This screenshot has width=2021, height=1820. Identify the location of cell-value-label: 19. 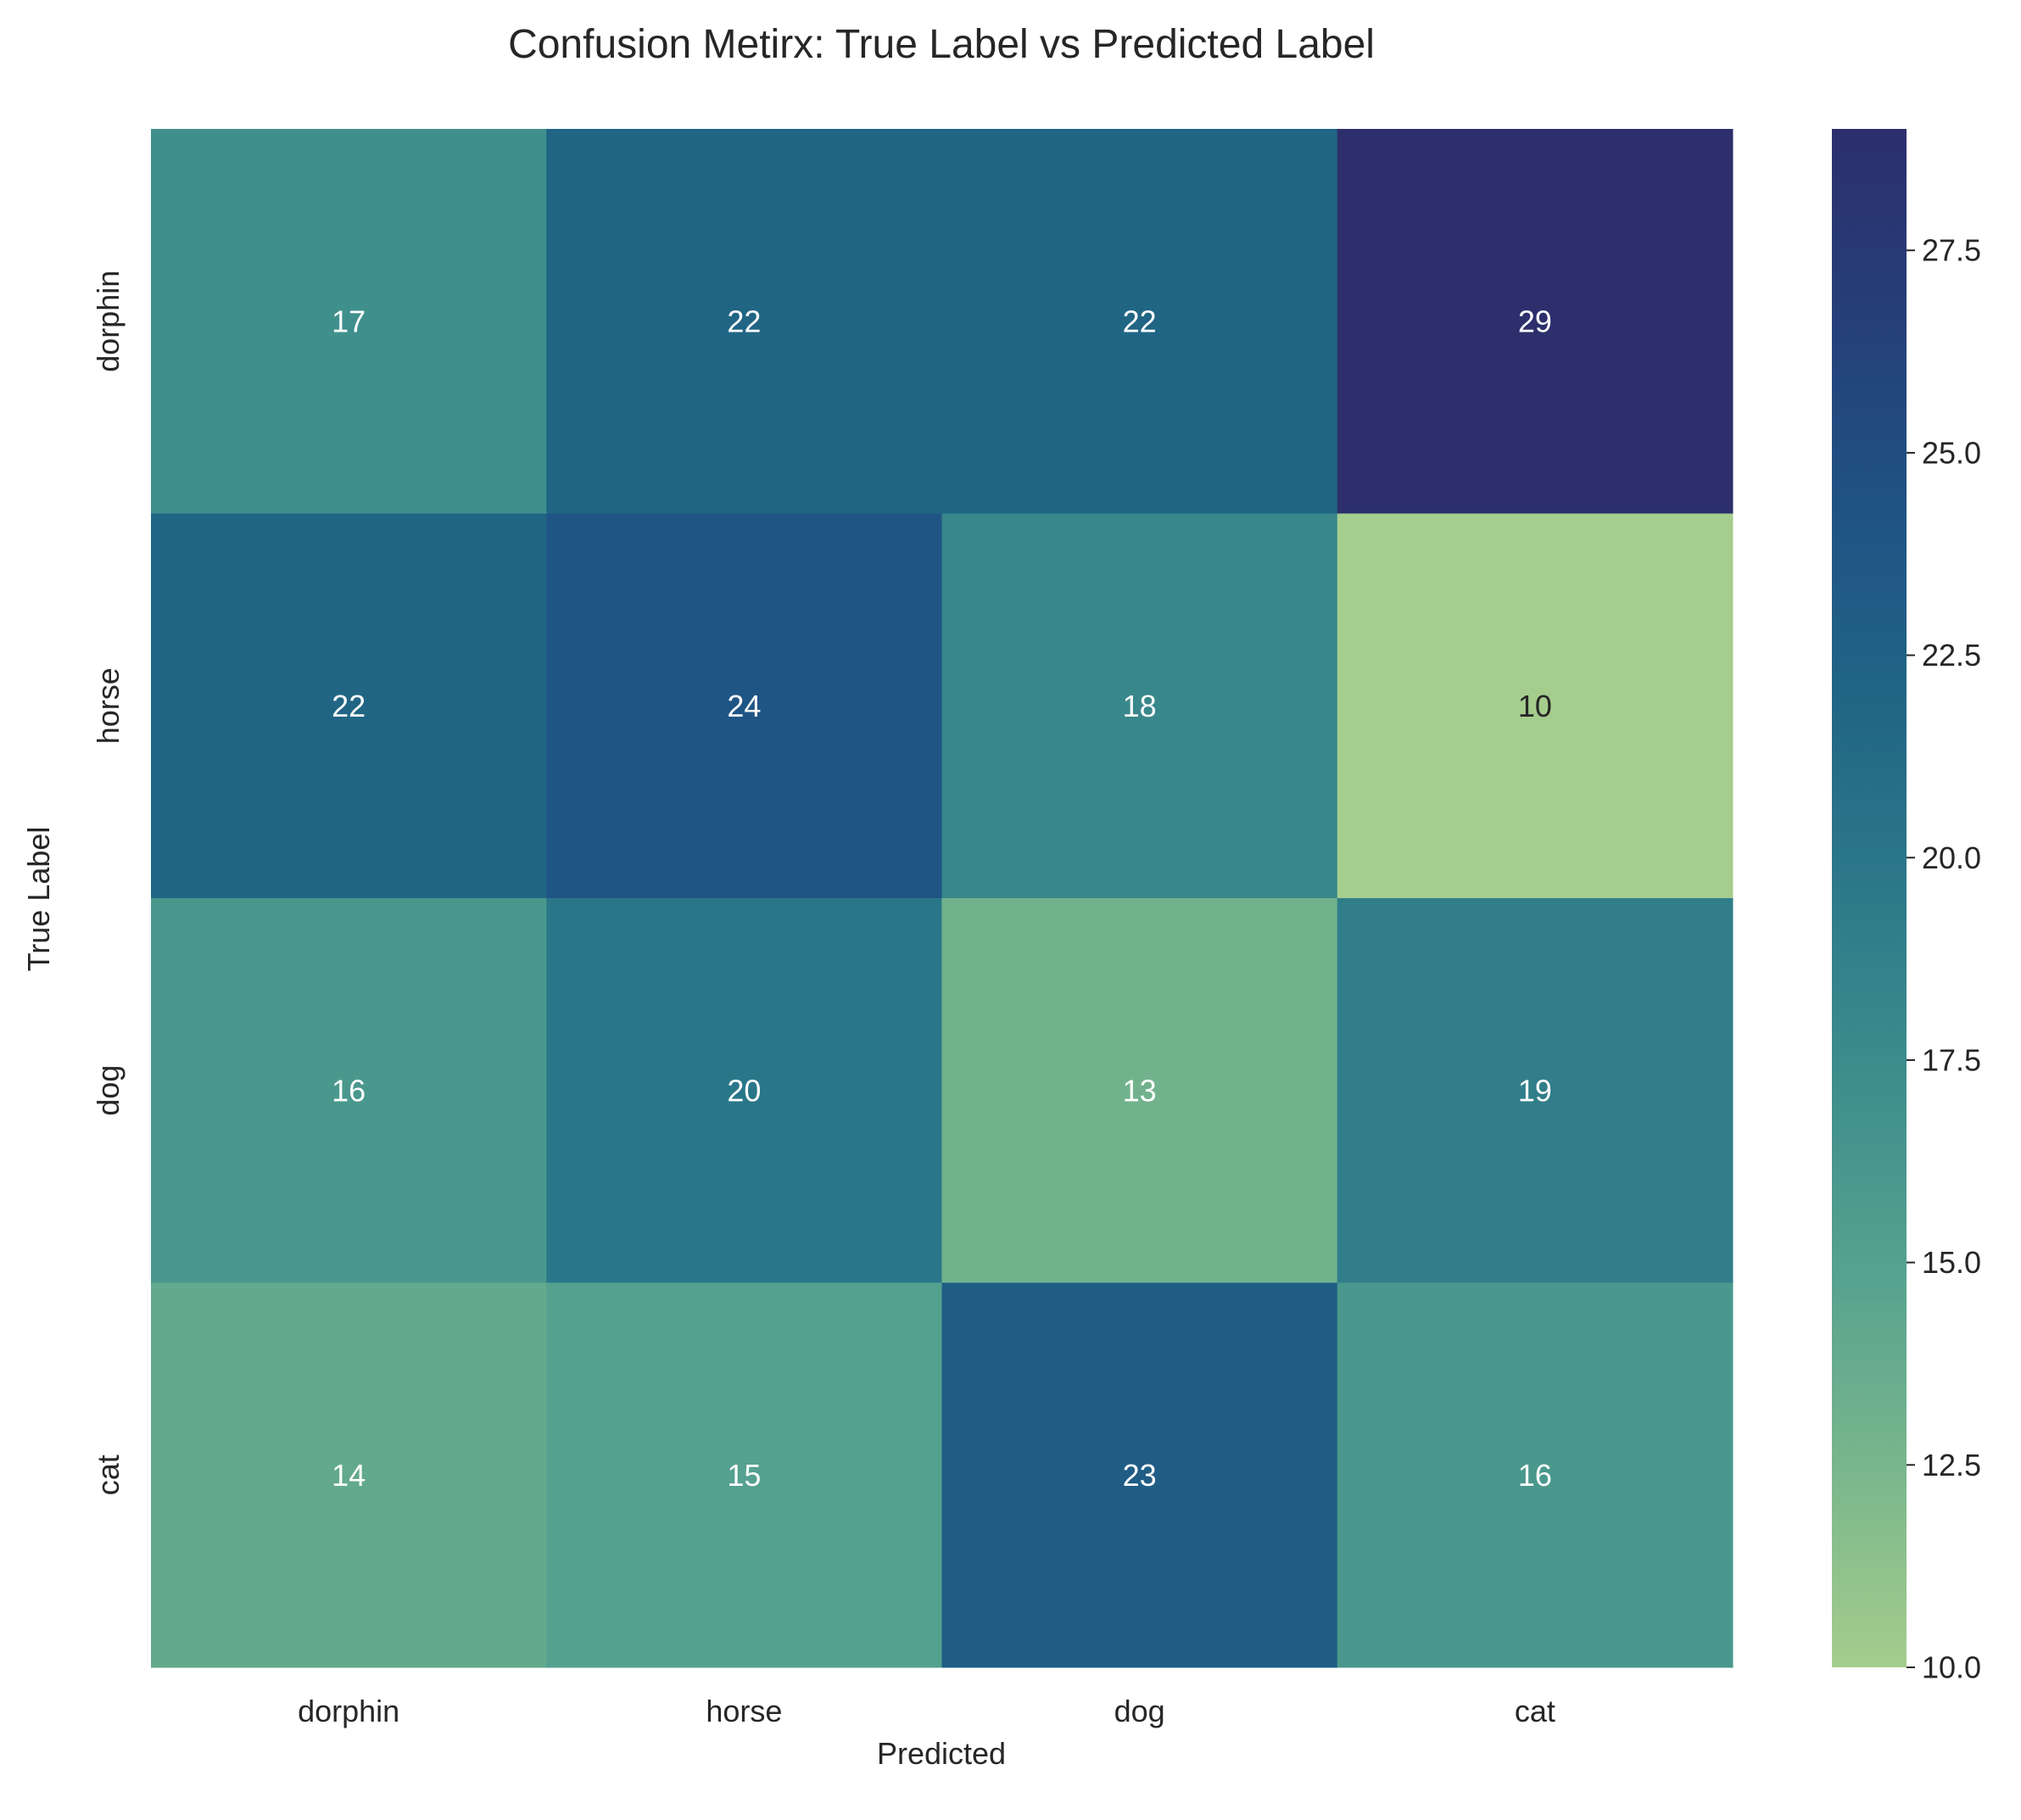
(1535, 1090).